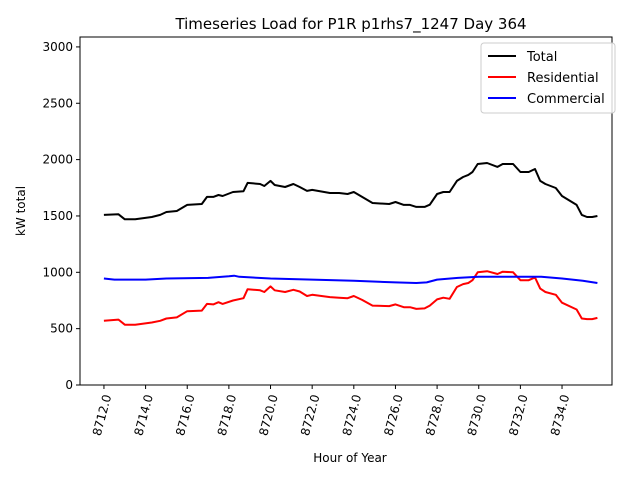 The width and height of the screenshot is (640, 484). Describe the element at coordinates (57, 216) in the screenshot. I see `y-tick-label: 1500` at that location.